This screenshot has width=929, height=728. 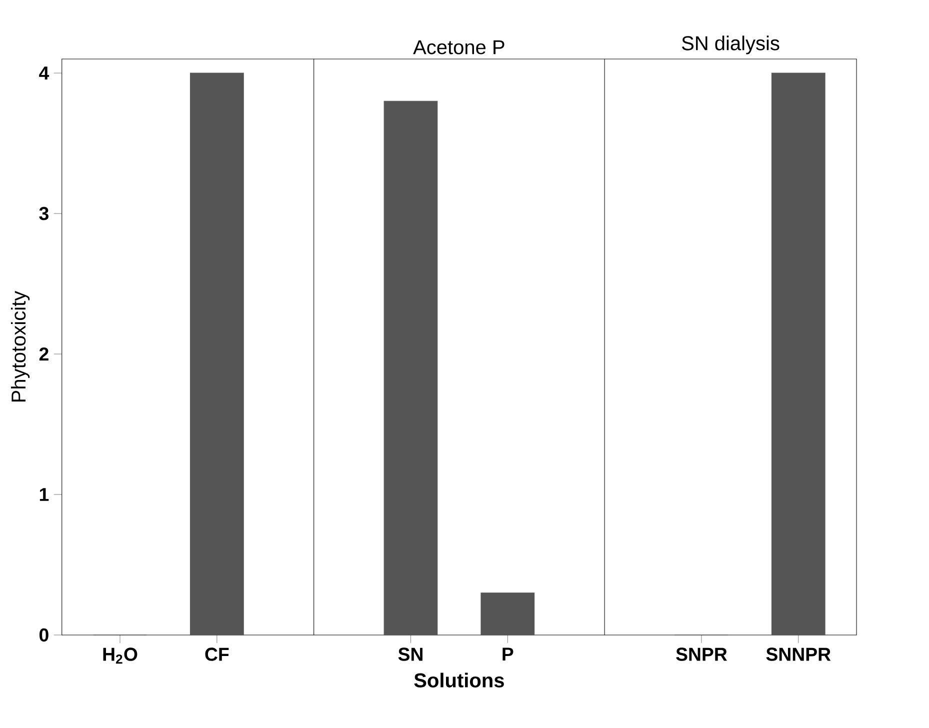 I want to click on x-axis-title: Solutions, so click(x=459, y=680).